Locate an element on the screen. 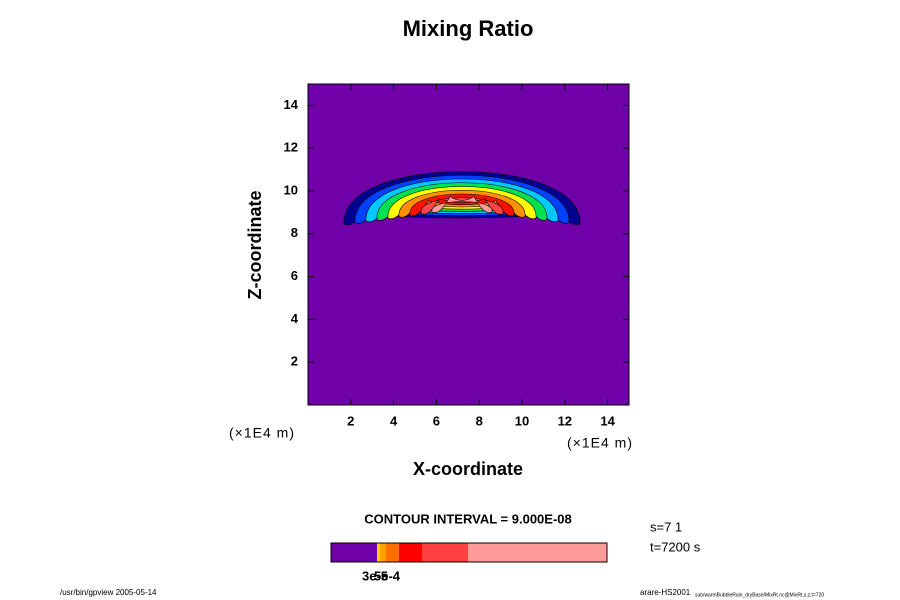 The width and height of the screenshot is (900, 600). y-axis-label: Z-coordinate is located at coordinates (255, 244).